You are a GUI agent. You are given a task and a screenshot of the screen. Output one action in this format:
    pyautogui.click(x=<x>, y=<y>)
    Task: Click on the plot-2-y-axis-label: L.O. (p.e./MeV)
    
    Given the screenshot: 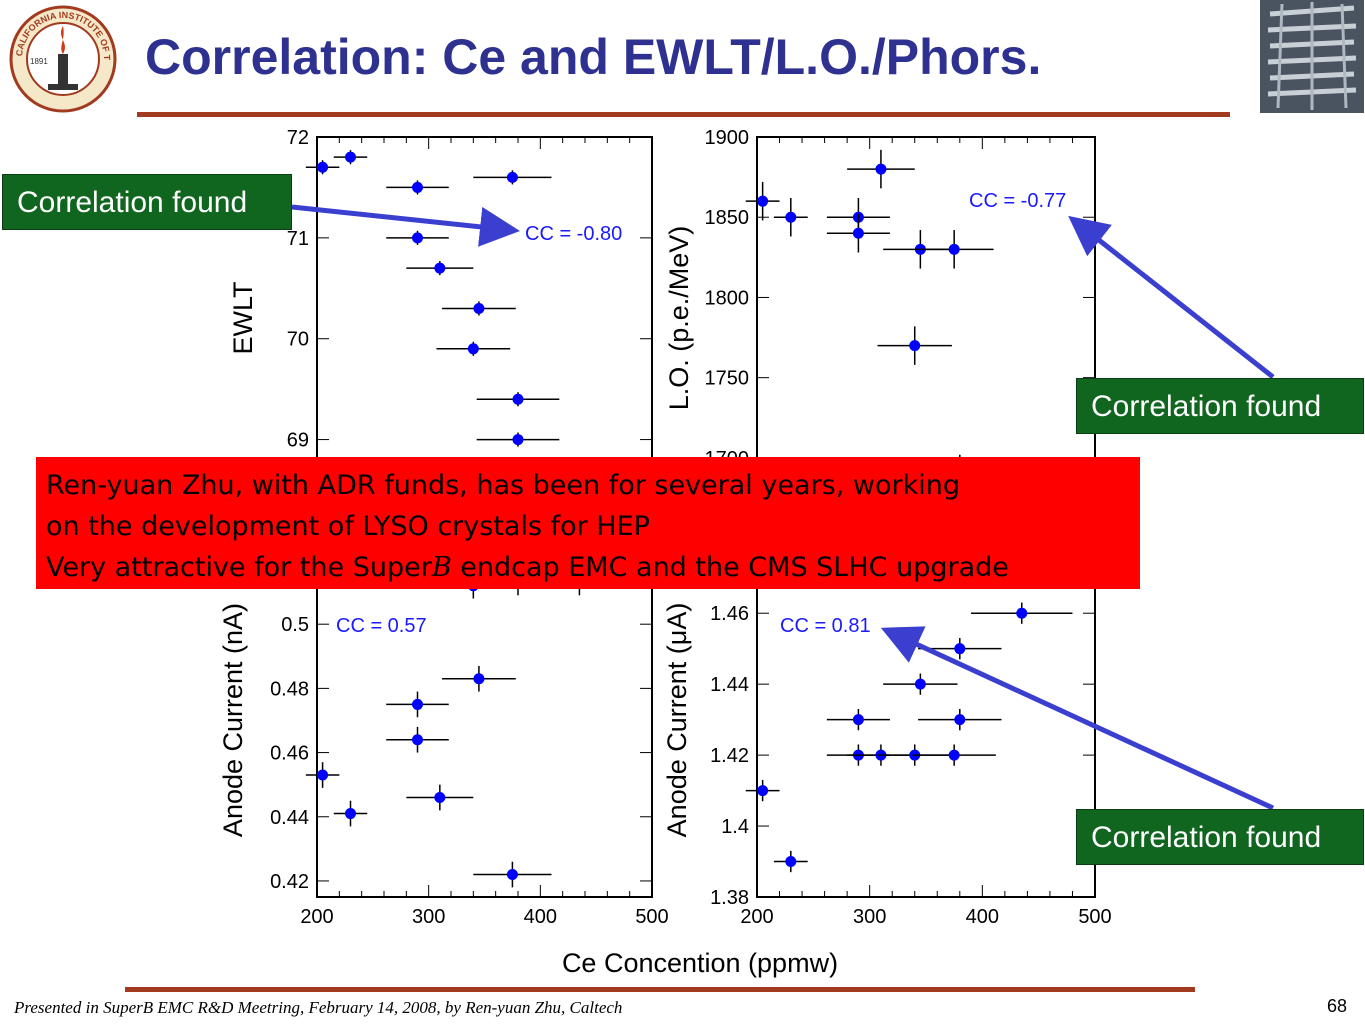 What is the action you would take?
    pyautogui.click(x=679, y=318)
    